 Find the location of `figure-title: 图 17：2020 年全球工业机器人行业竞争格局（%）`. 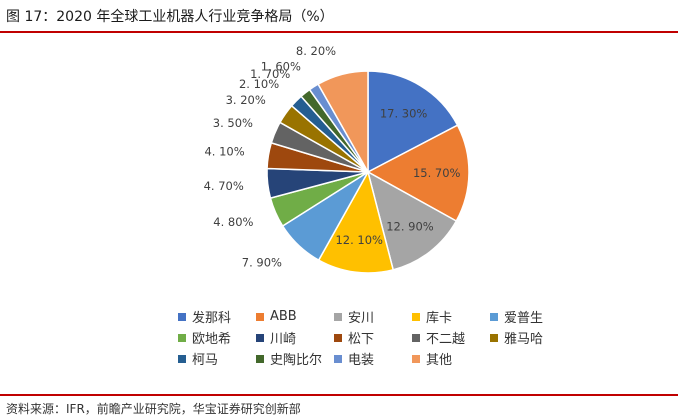

figure-title: 图 17：2020 年全球工业机器人行业竞争格局（%） is located at coordinates (170, 17).